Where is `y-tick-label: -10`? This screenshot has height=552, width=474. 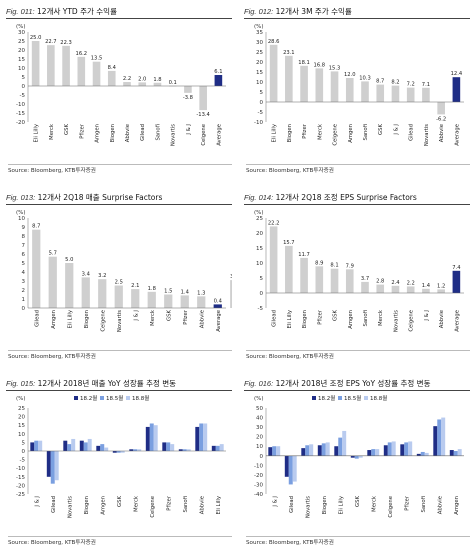
y-tick-label: -10 is located at coordinates (258, 123).